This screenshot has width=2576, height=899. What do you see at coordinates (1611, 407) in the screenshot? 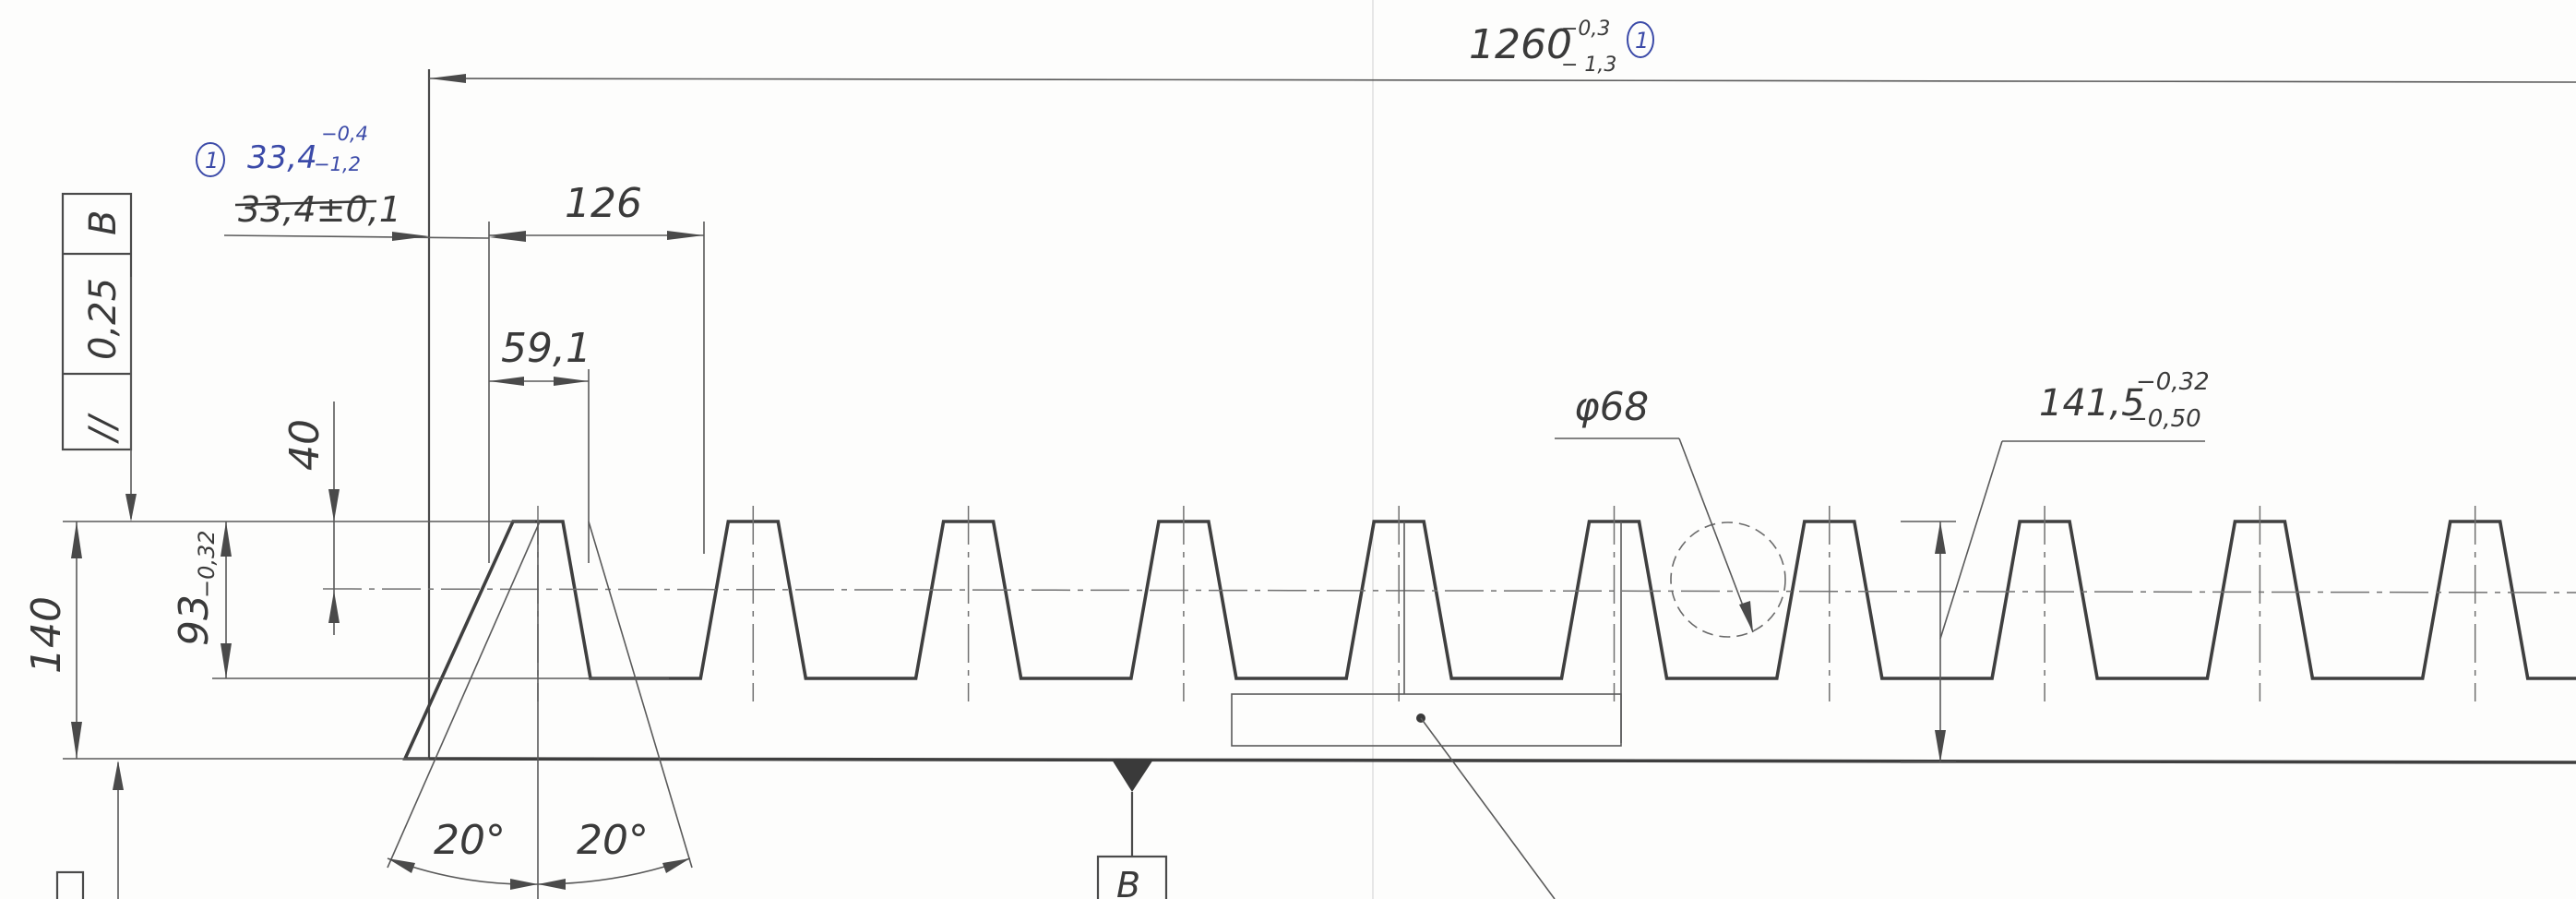
I see `circle-diameter-value: φ68` at bounding box center [1611, 407].